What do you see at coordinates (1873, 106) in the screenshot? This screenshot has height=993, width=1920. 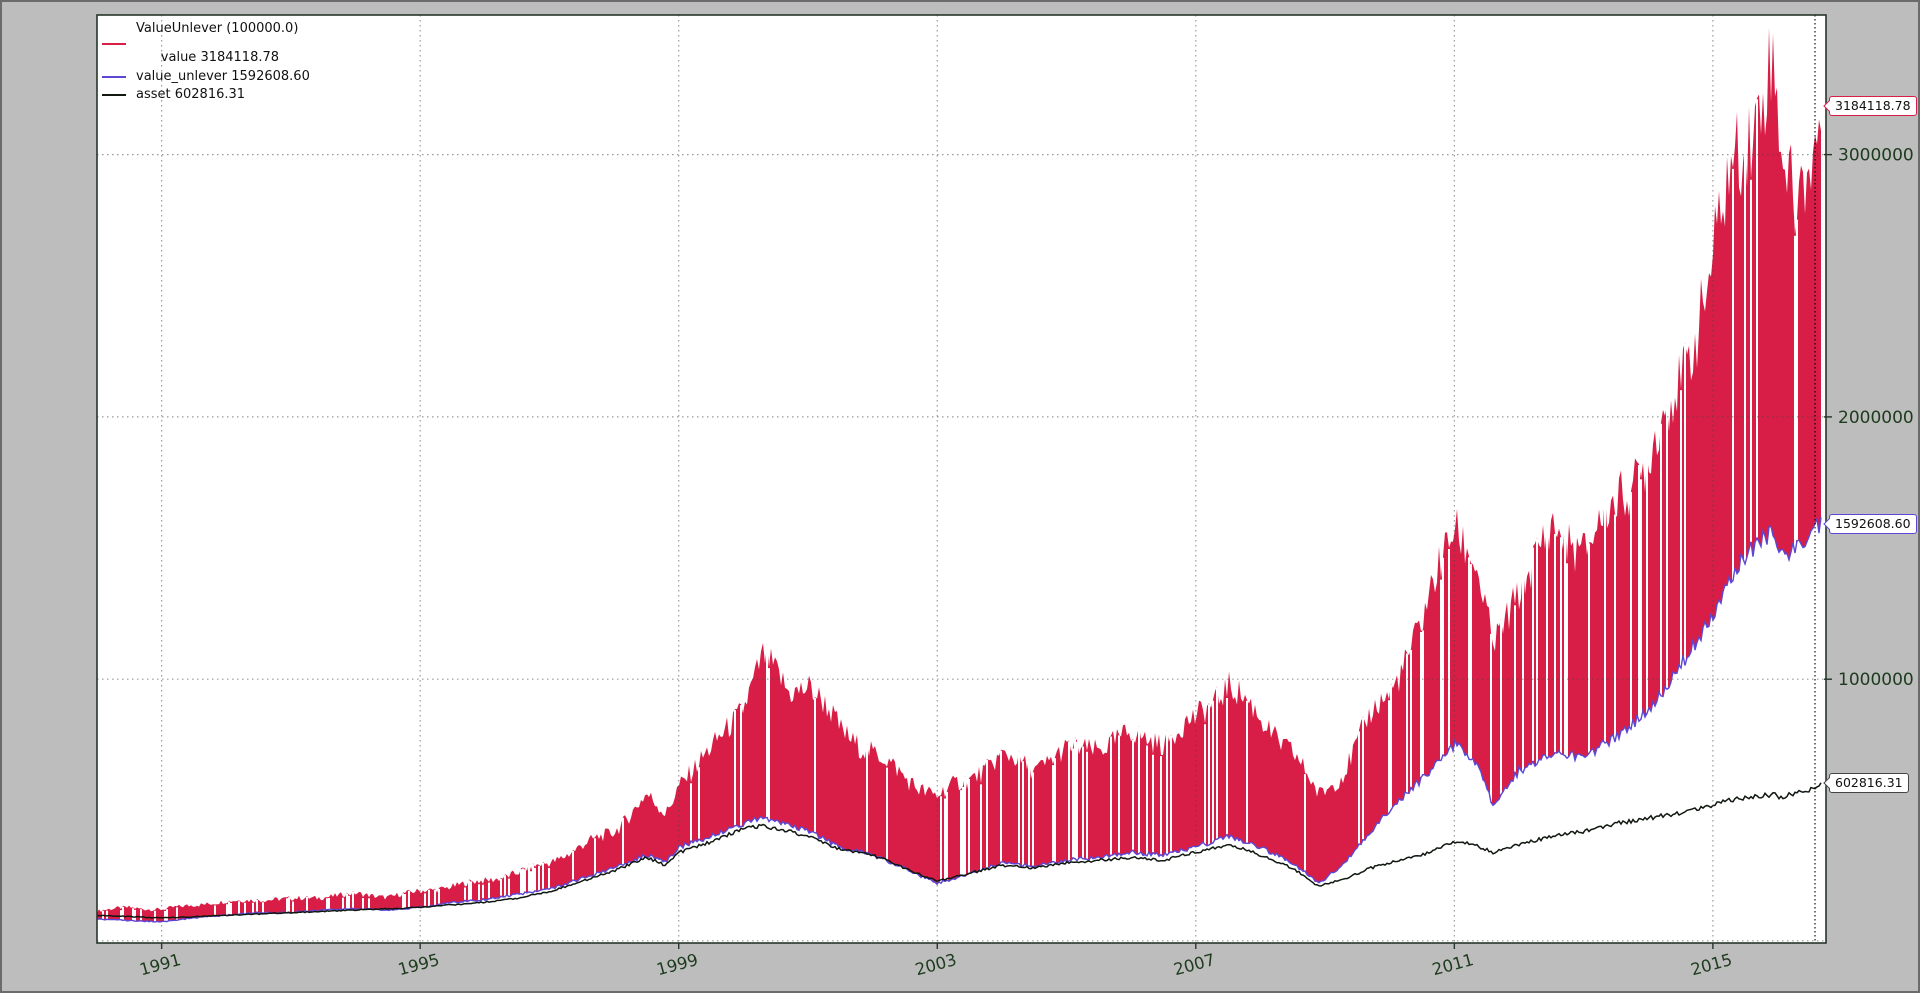 I see `value-final-tag: 3184118.78` at bounding box center [1873, 106].